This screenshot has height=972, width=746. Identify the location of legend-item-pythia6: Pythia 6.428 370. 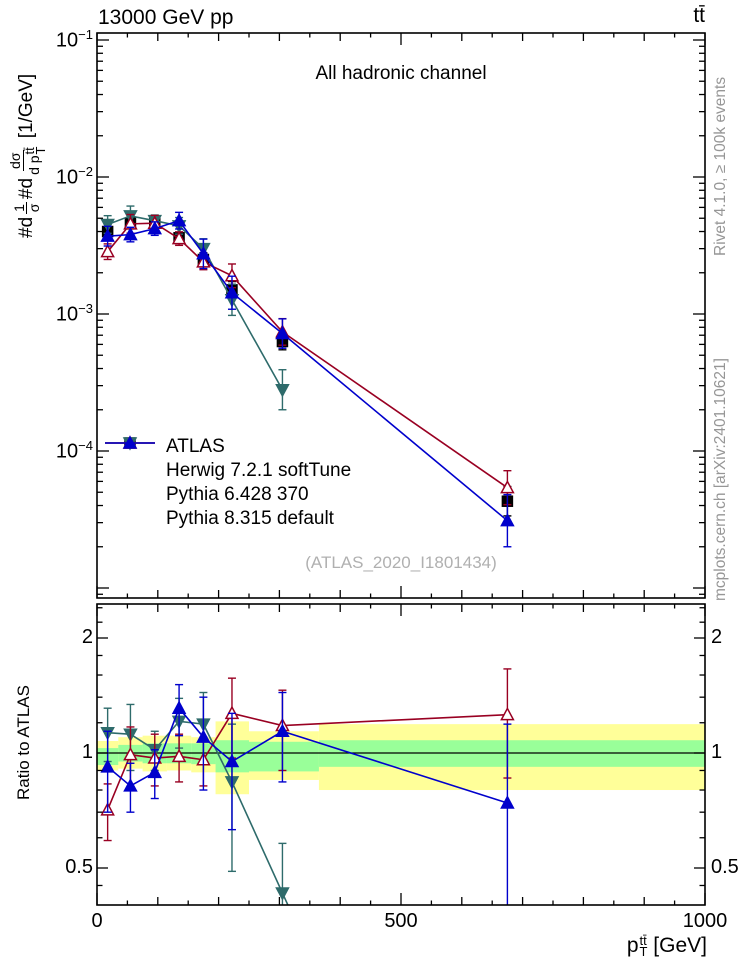
(227, 471).